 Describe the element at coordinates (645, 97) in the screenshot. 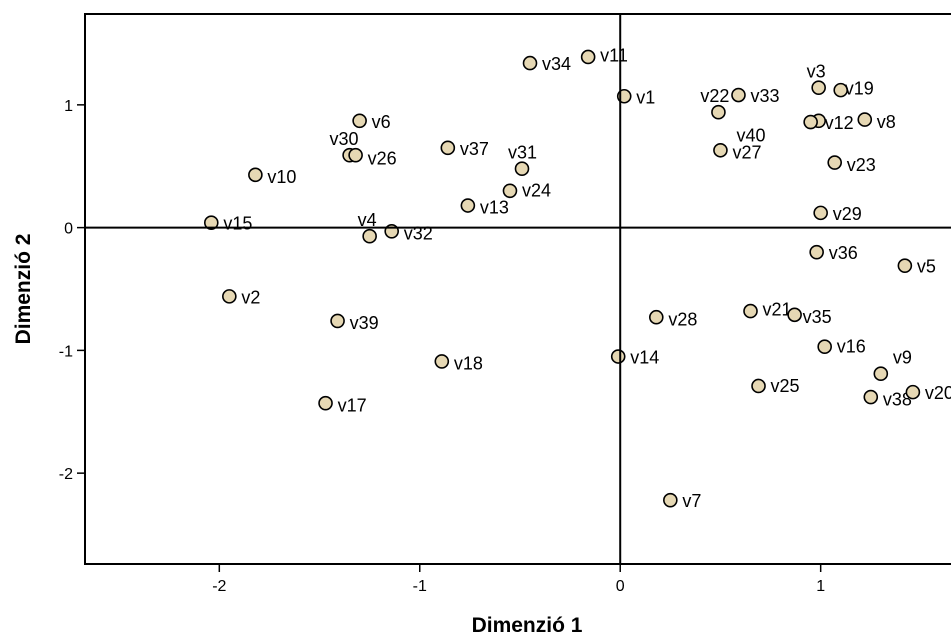

I see `point-label-v1: v1` at that location.